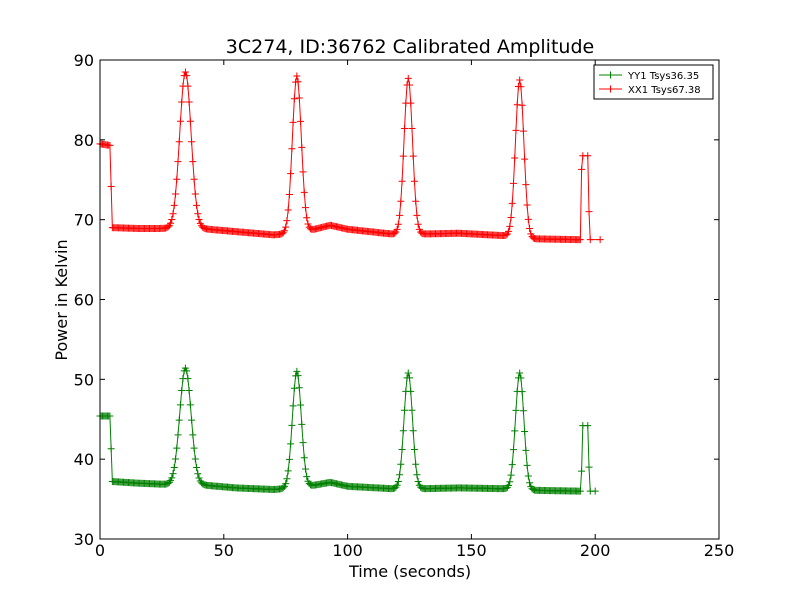 The width and height of the screenshot is (800, 600). I want to click on y-tick-label: 40, so click(84, 459).